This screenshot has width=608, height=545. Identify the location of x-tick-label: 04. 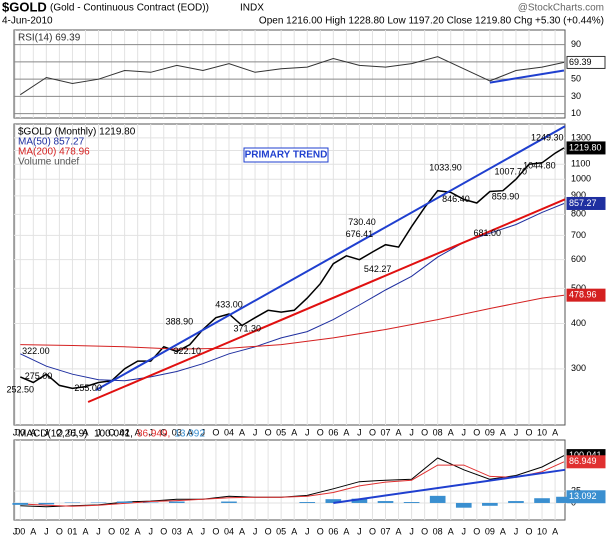
(229, 432).